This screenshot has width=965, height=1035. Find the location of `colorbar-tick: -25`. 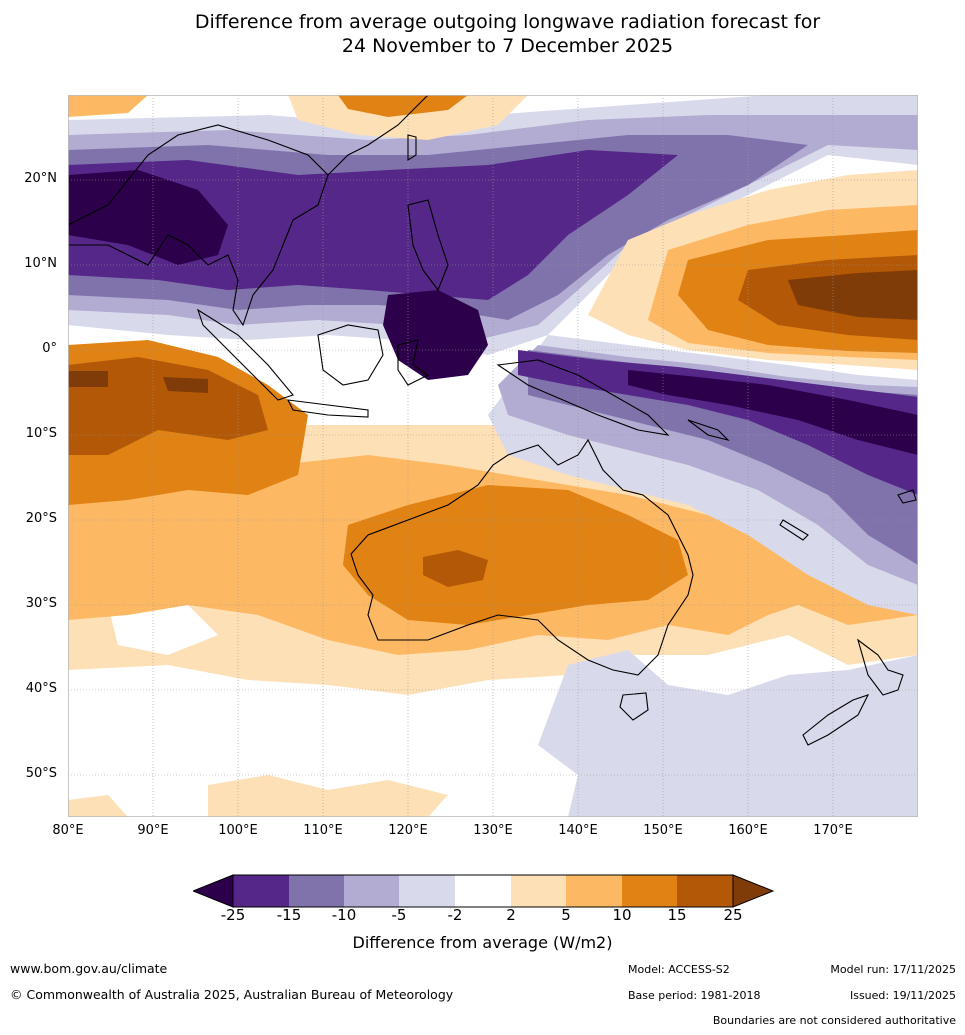

colorbar-tick: -25 is located at coordinates (233, 915).